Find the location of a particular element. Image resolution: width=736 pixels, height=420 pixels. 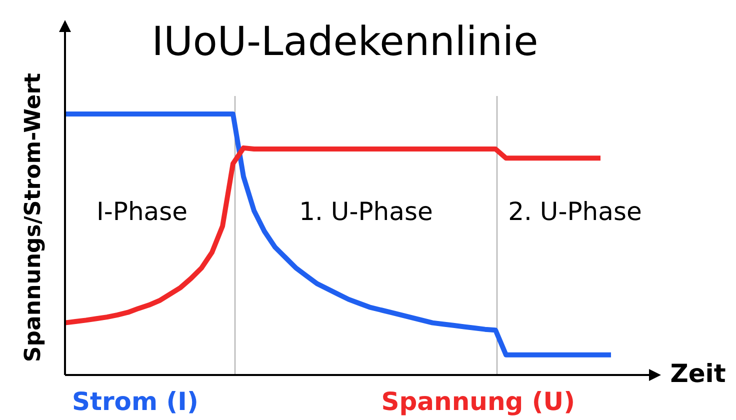

text: Spannung (U) is located at coordinates (478, 401).